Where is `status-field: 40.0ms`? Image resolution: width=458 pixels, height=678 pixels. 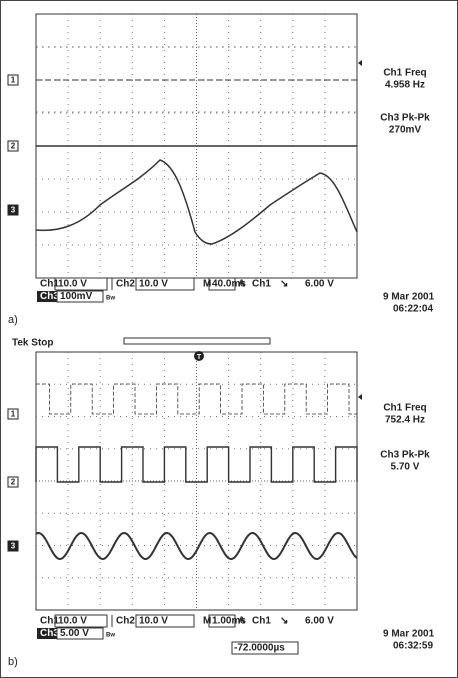
status-field: 40.0ms is located at coordinates (229, 284).